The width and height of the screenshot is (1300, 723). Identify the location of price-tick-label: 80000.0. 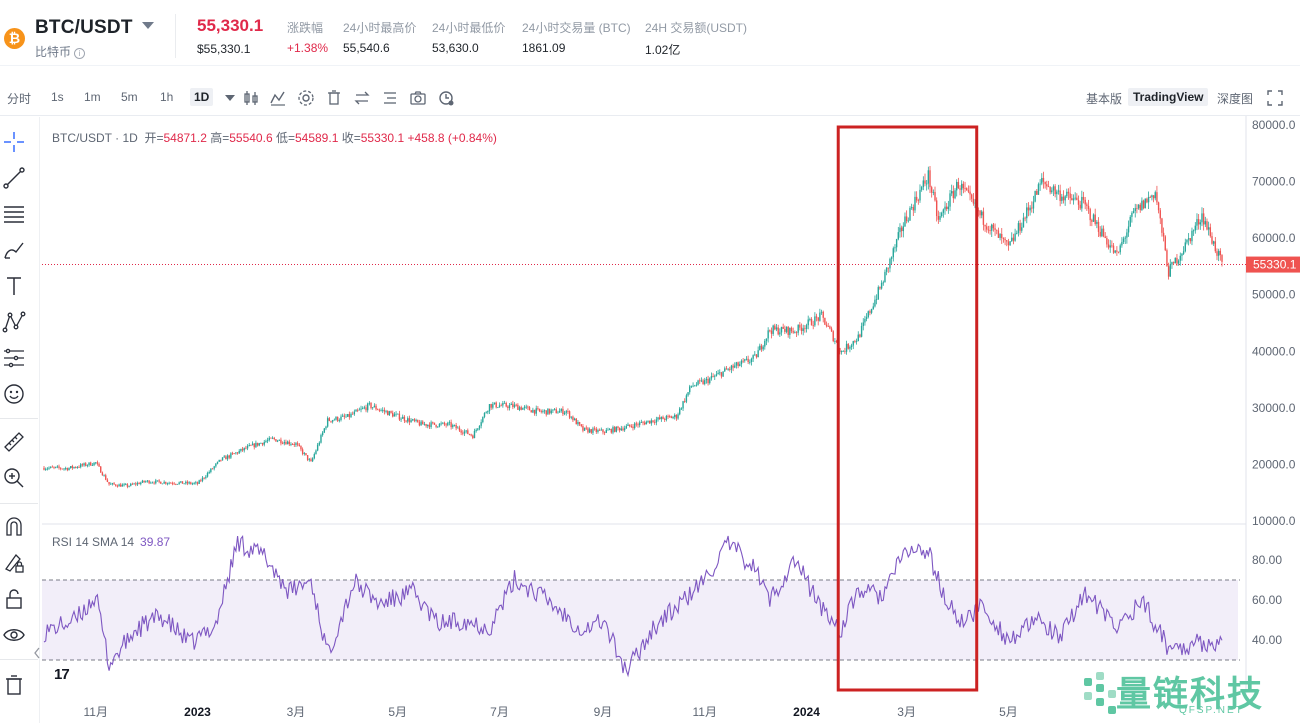
(1274, 125).